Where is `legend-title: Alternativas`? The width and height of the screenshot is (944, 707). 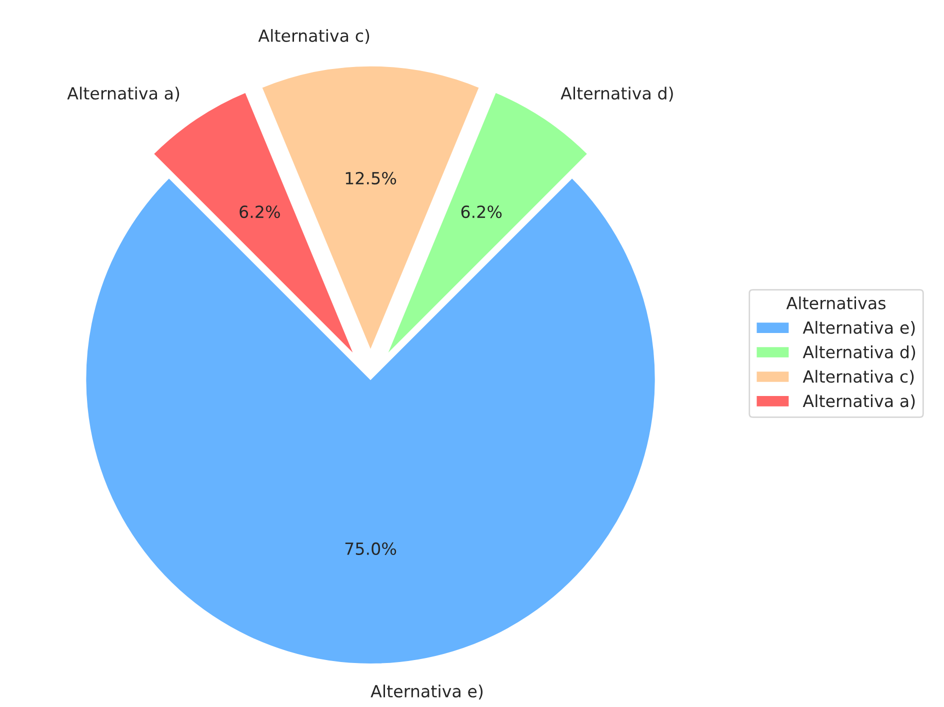 legend-title: Alternativas is located at coordinates (836, 303).